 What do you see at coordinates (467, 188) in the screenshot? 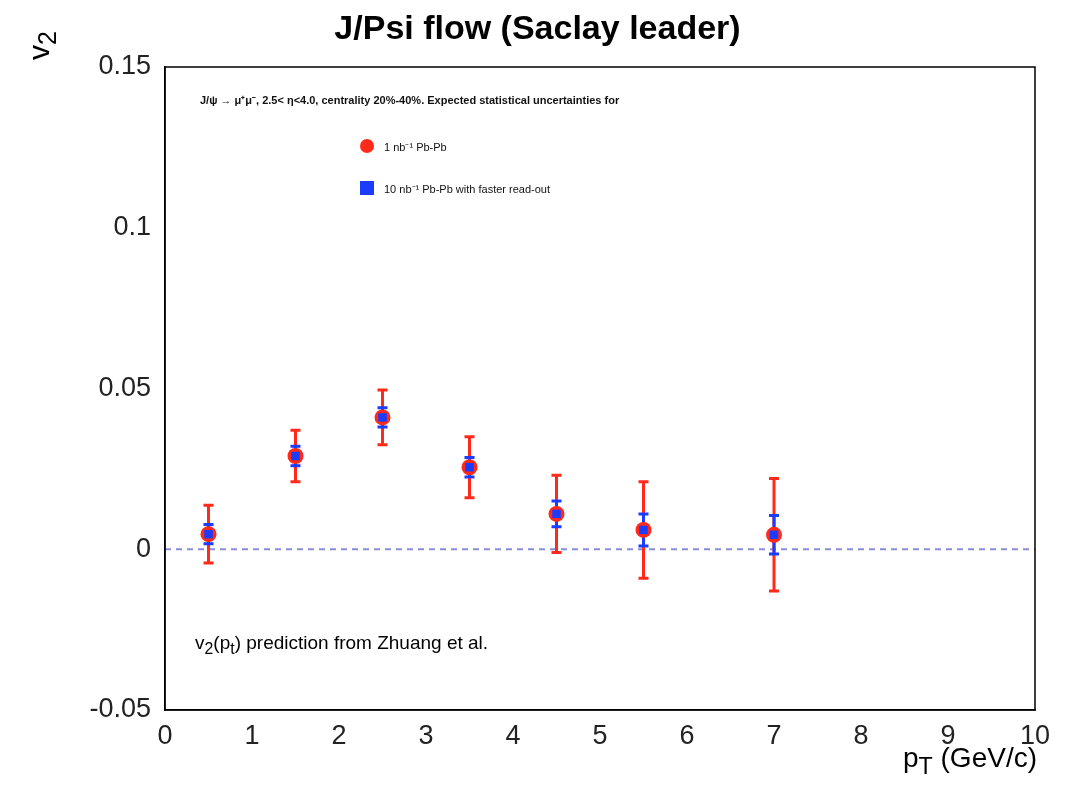
I see `legend-label: 10 nb⁻¹ Pb-Pb with faster read-out` at bounding box center [467, 188].